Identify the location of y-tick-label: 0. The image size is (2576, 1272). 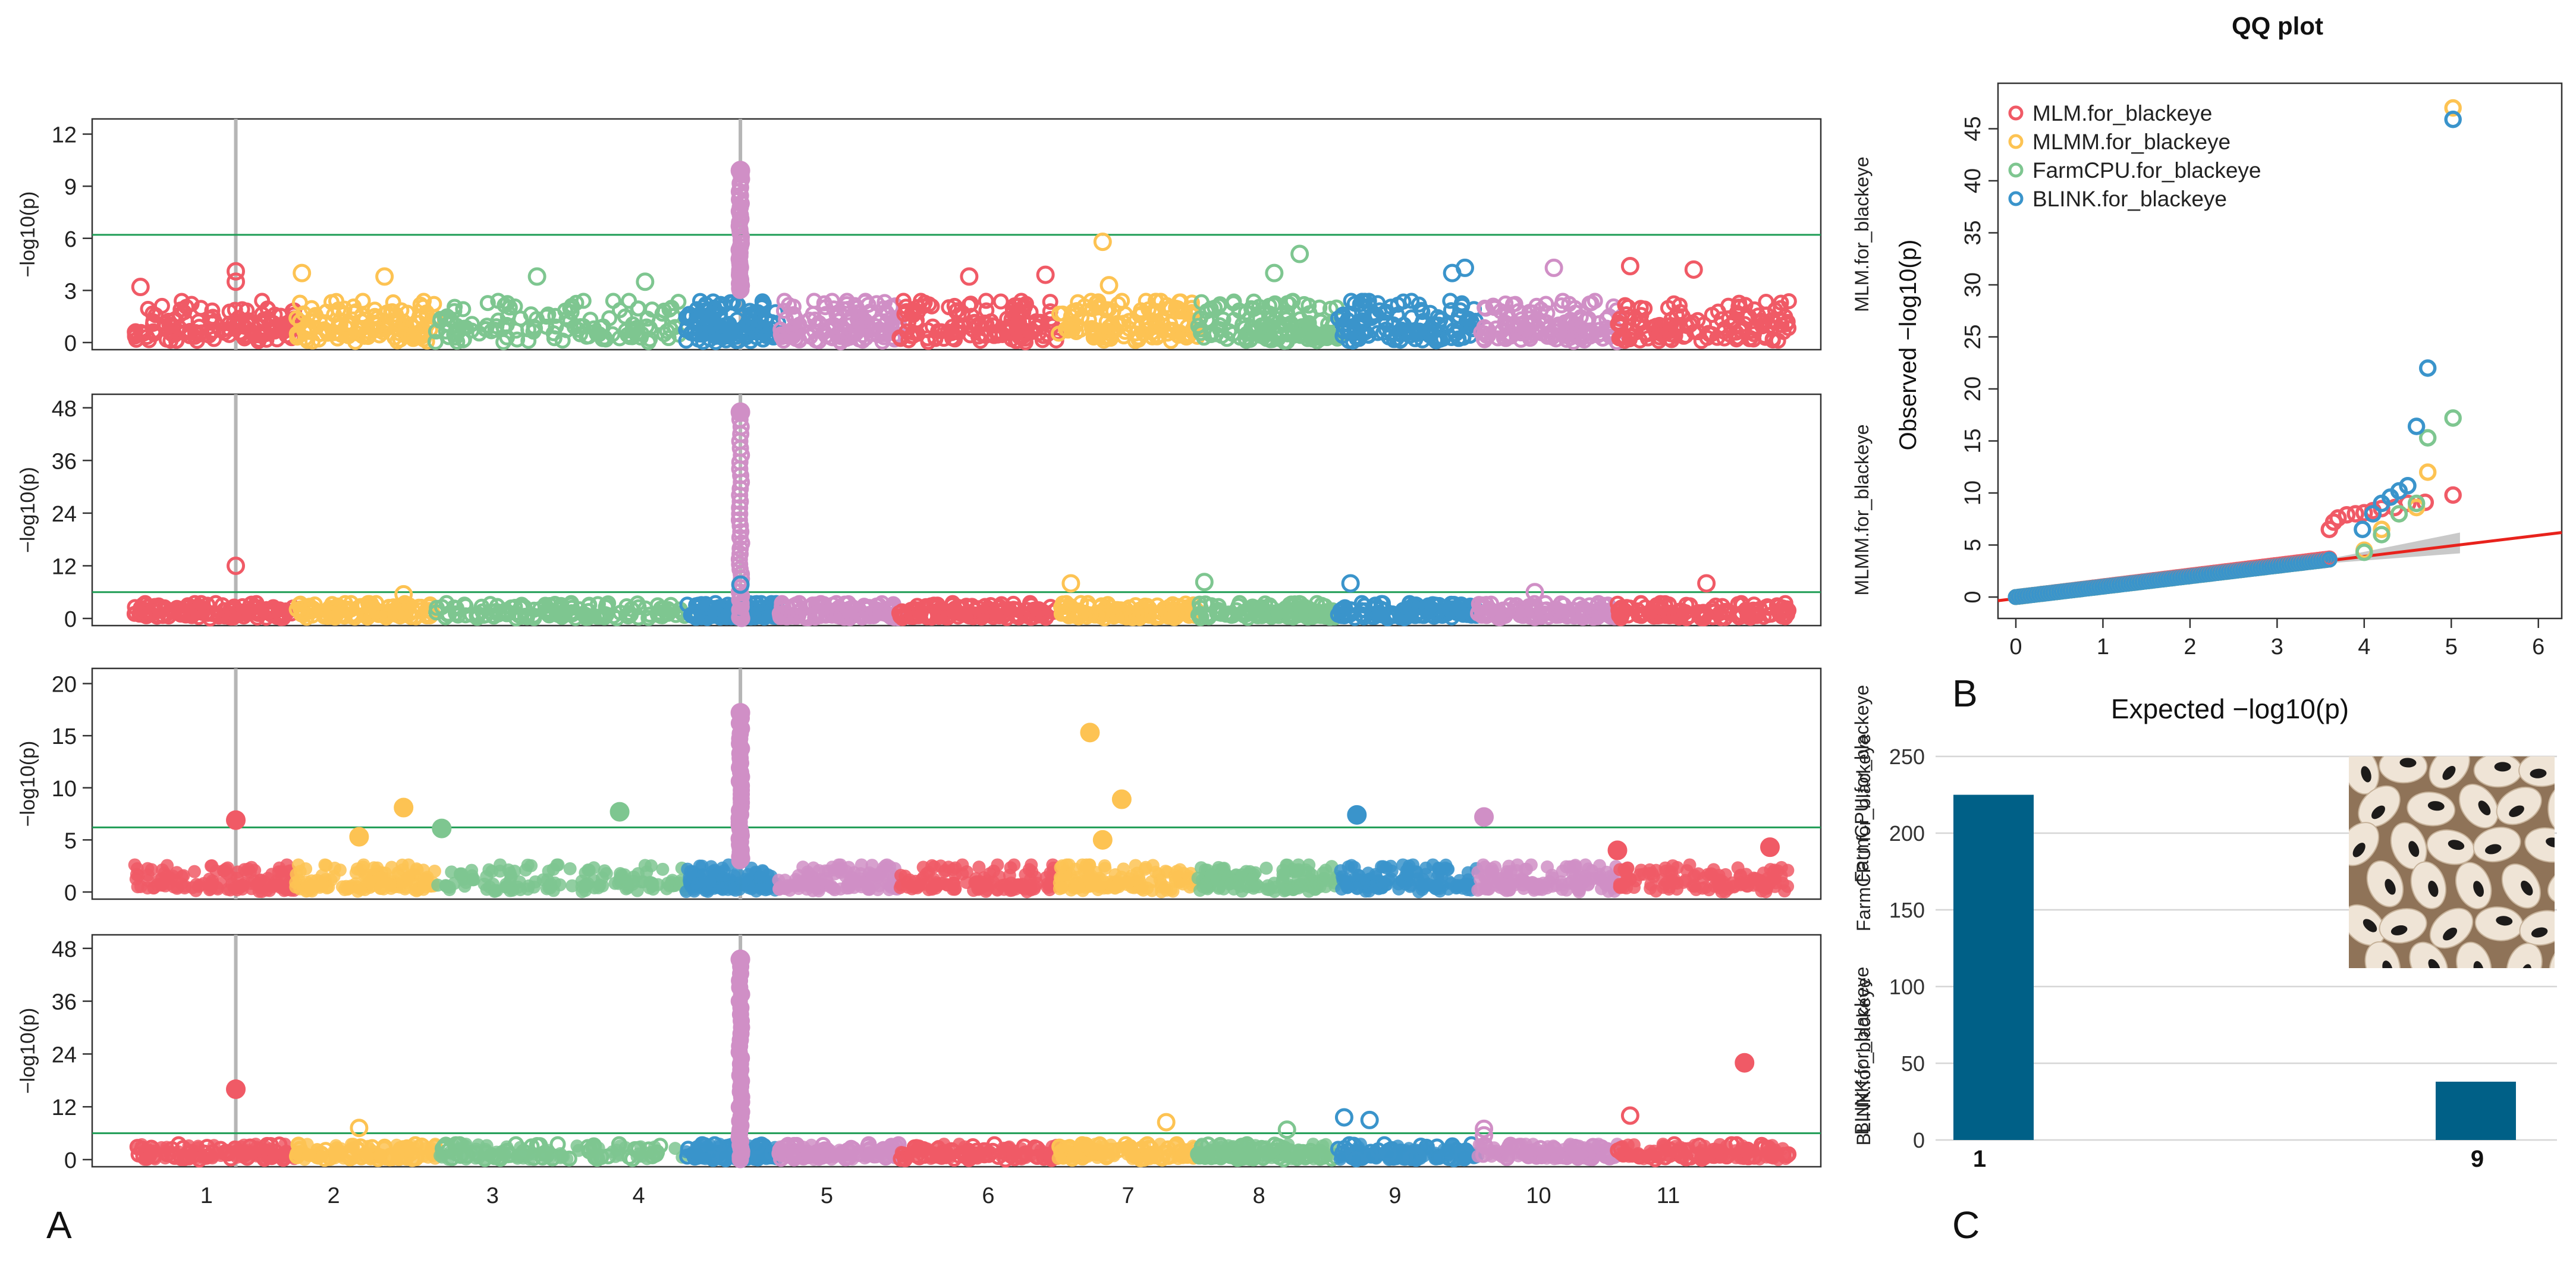
(70, 893).